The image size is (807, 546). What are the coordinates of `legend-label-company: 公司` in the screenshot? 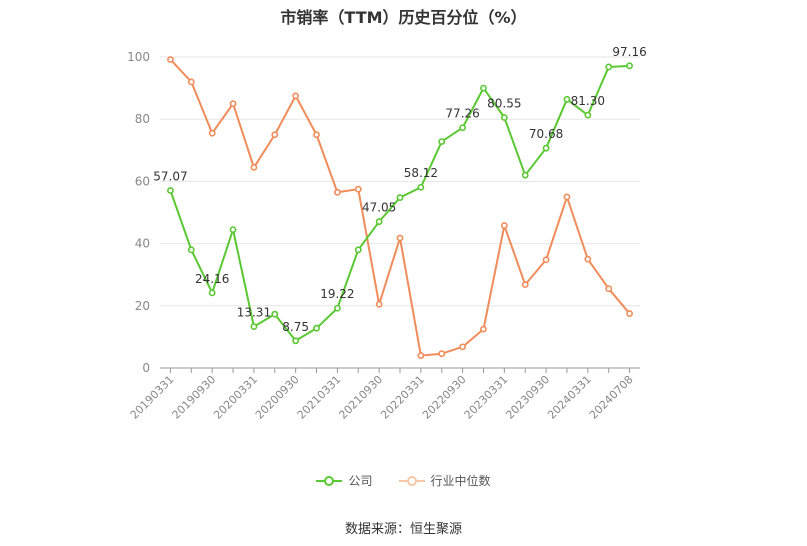 It's located at (360, 481).